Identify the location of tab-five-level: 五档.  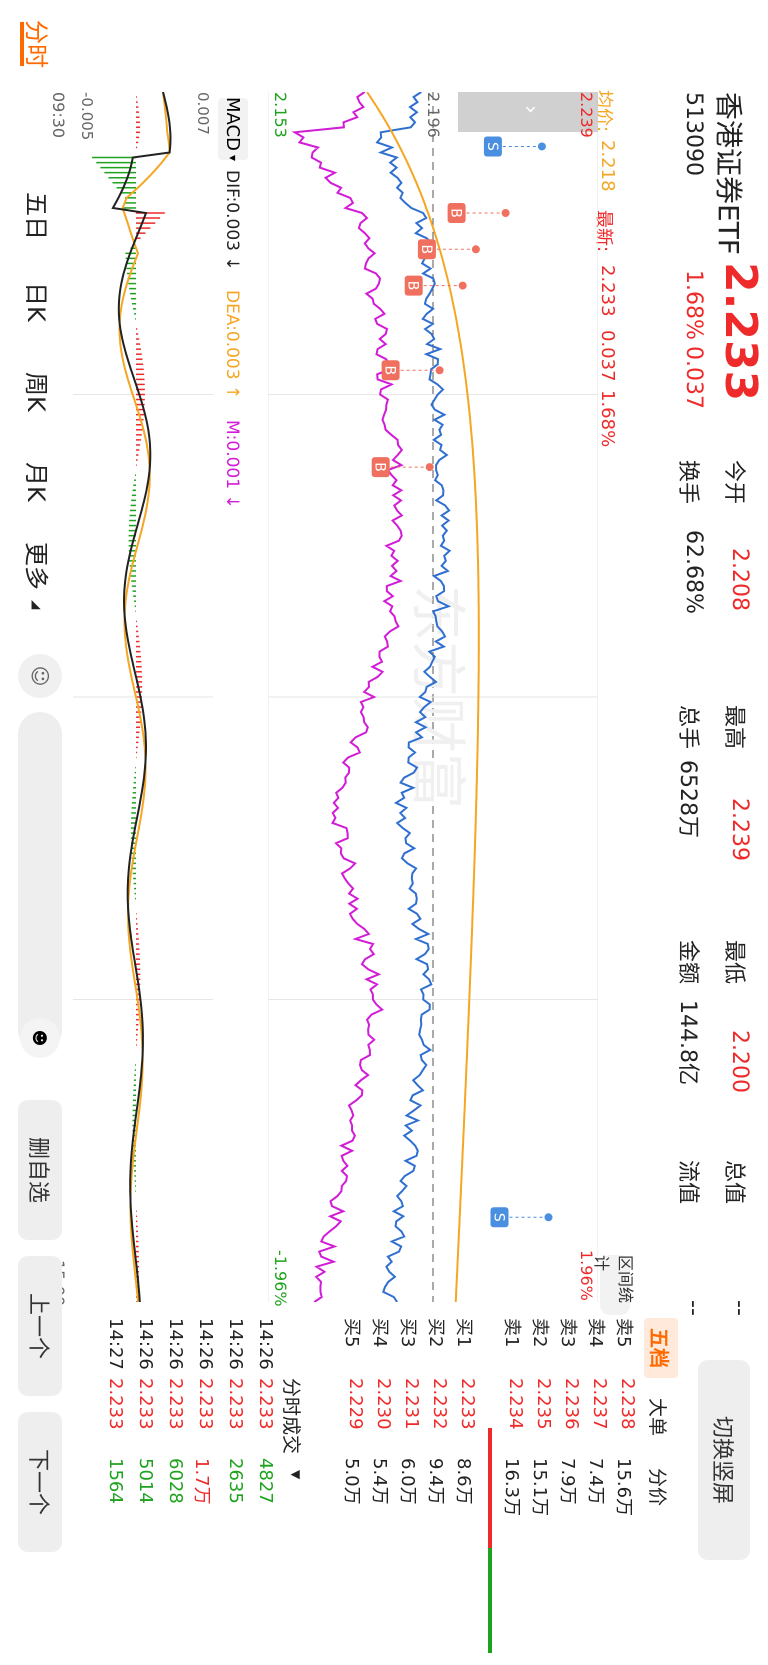
(661, 1348).